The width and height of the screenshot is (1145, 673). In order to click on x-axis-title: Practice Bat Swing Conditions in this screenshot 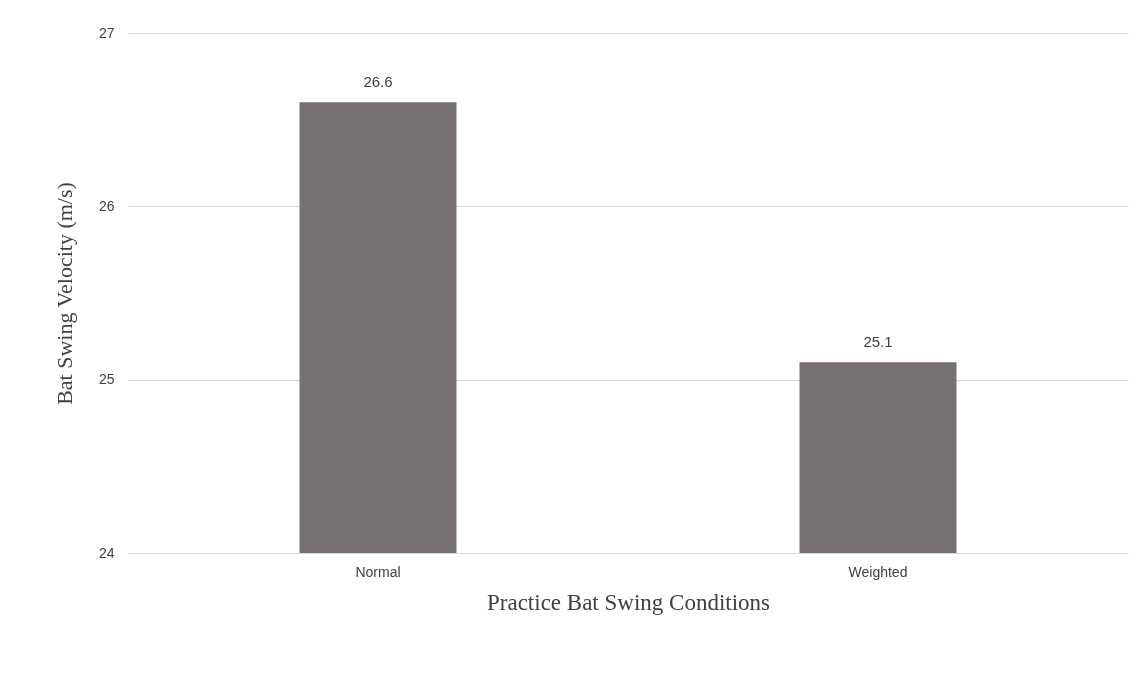, I will do `click(628, 602)`.